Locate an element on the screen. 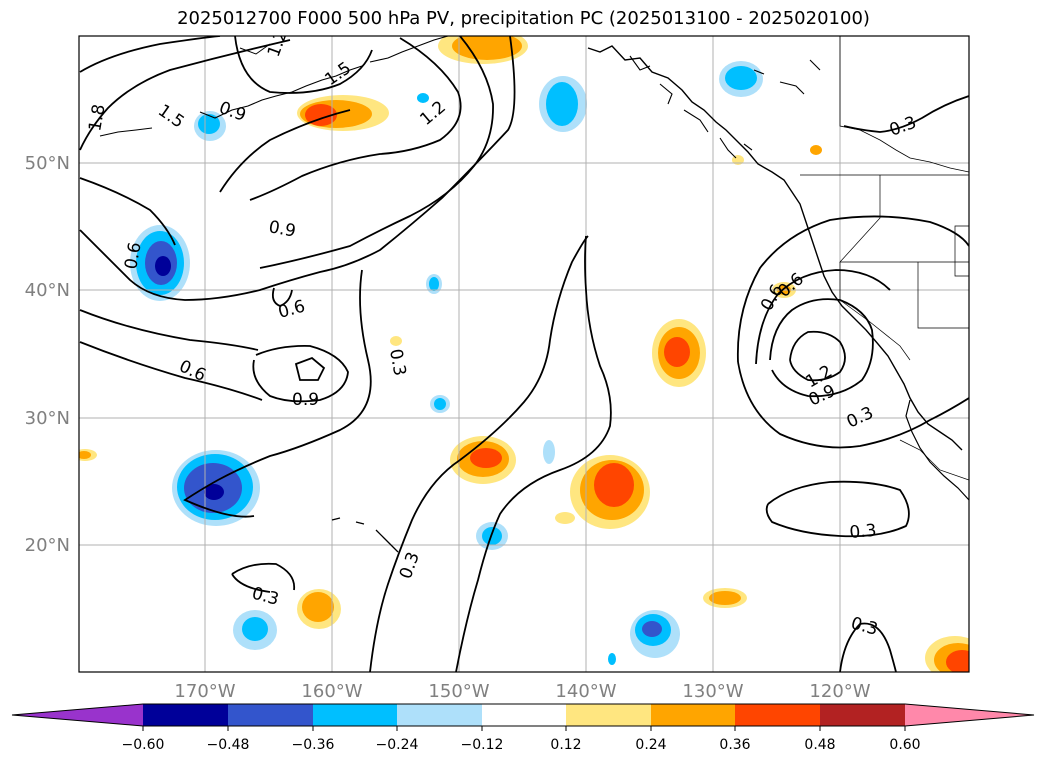  colorbar-tick-label: 0.12 is located at coordinates (565, 745).